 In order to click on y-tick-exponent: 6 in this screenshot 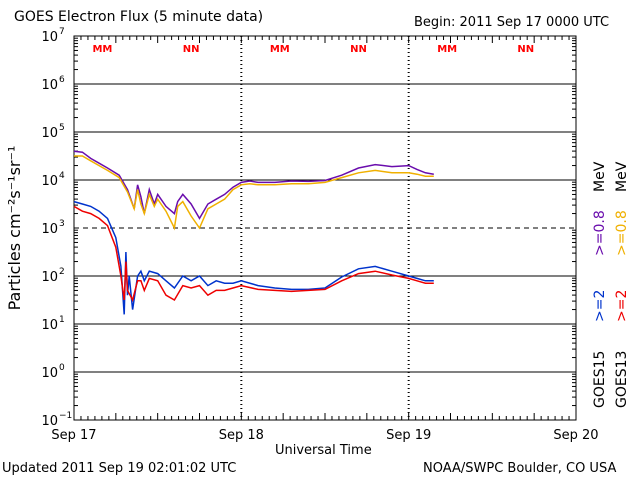, I will do `click(62, 80)`.